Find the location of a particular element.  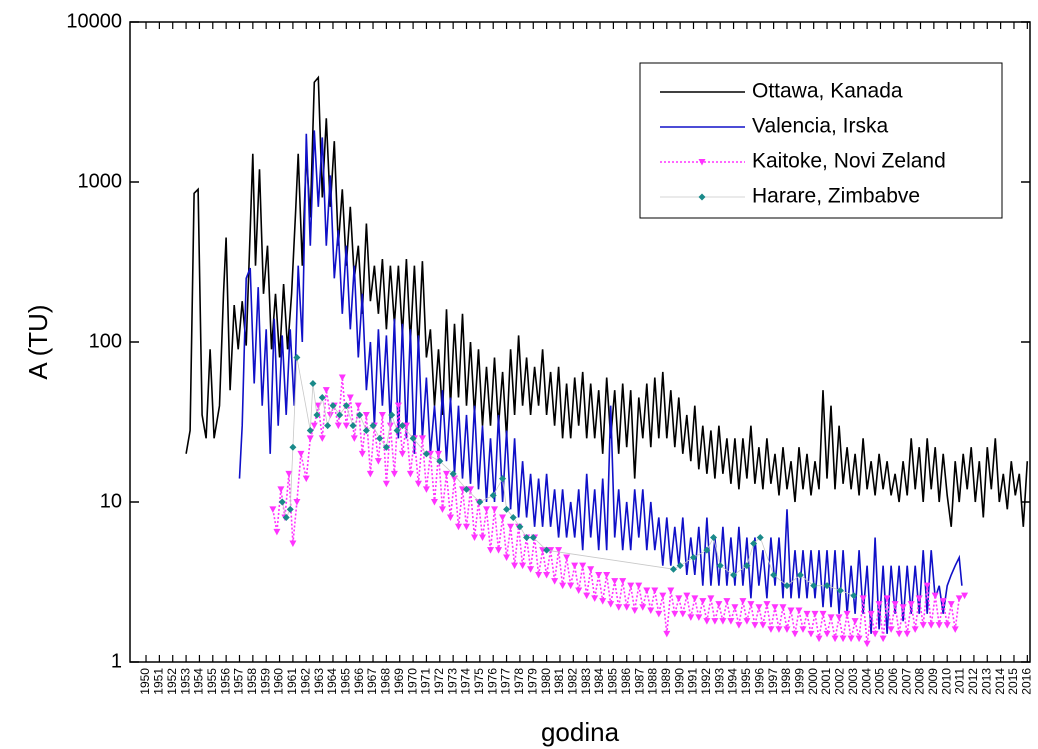

x-tick-label: 1993 is located at coordinates (719, 681).